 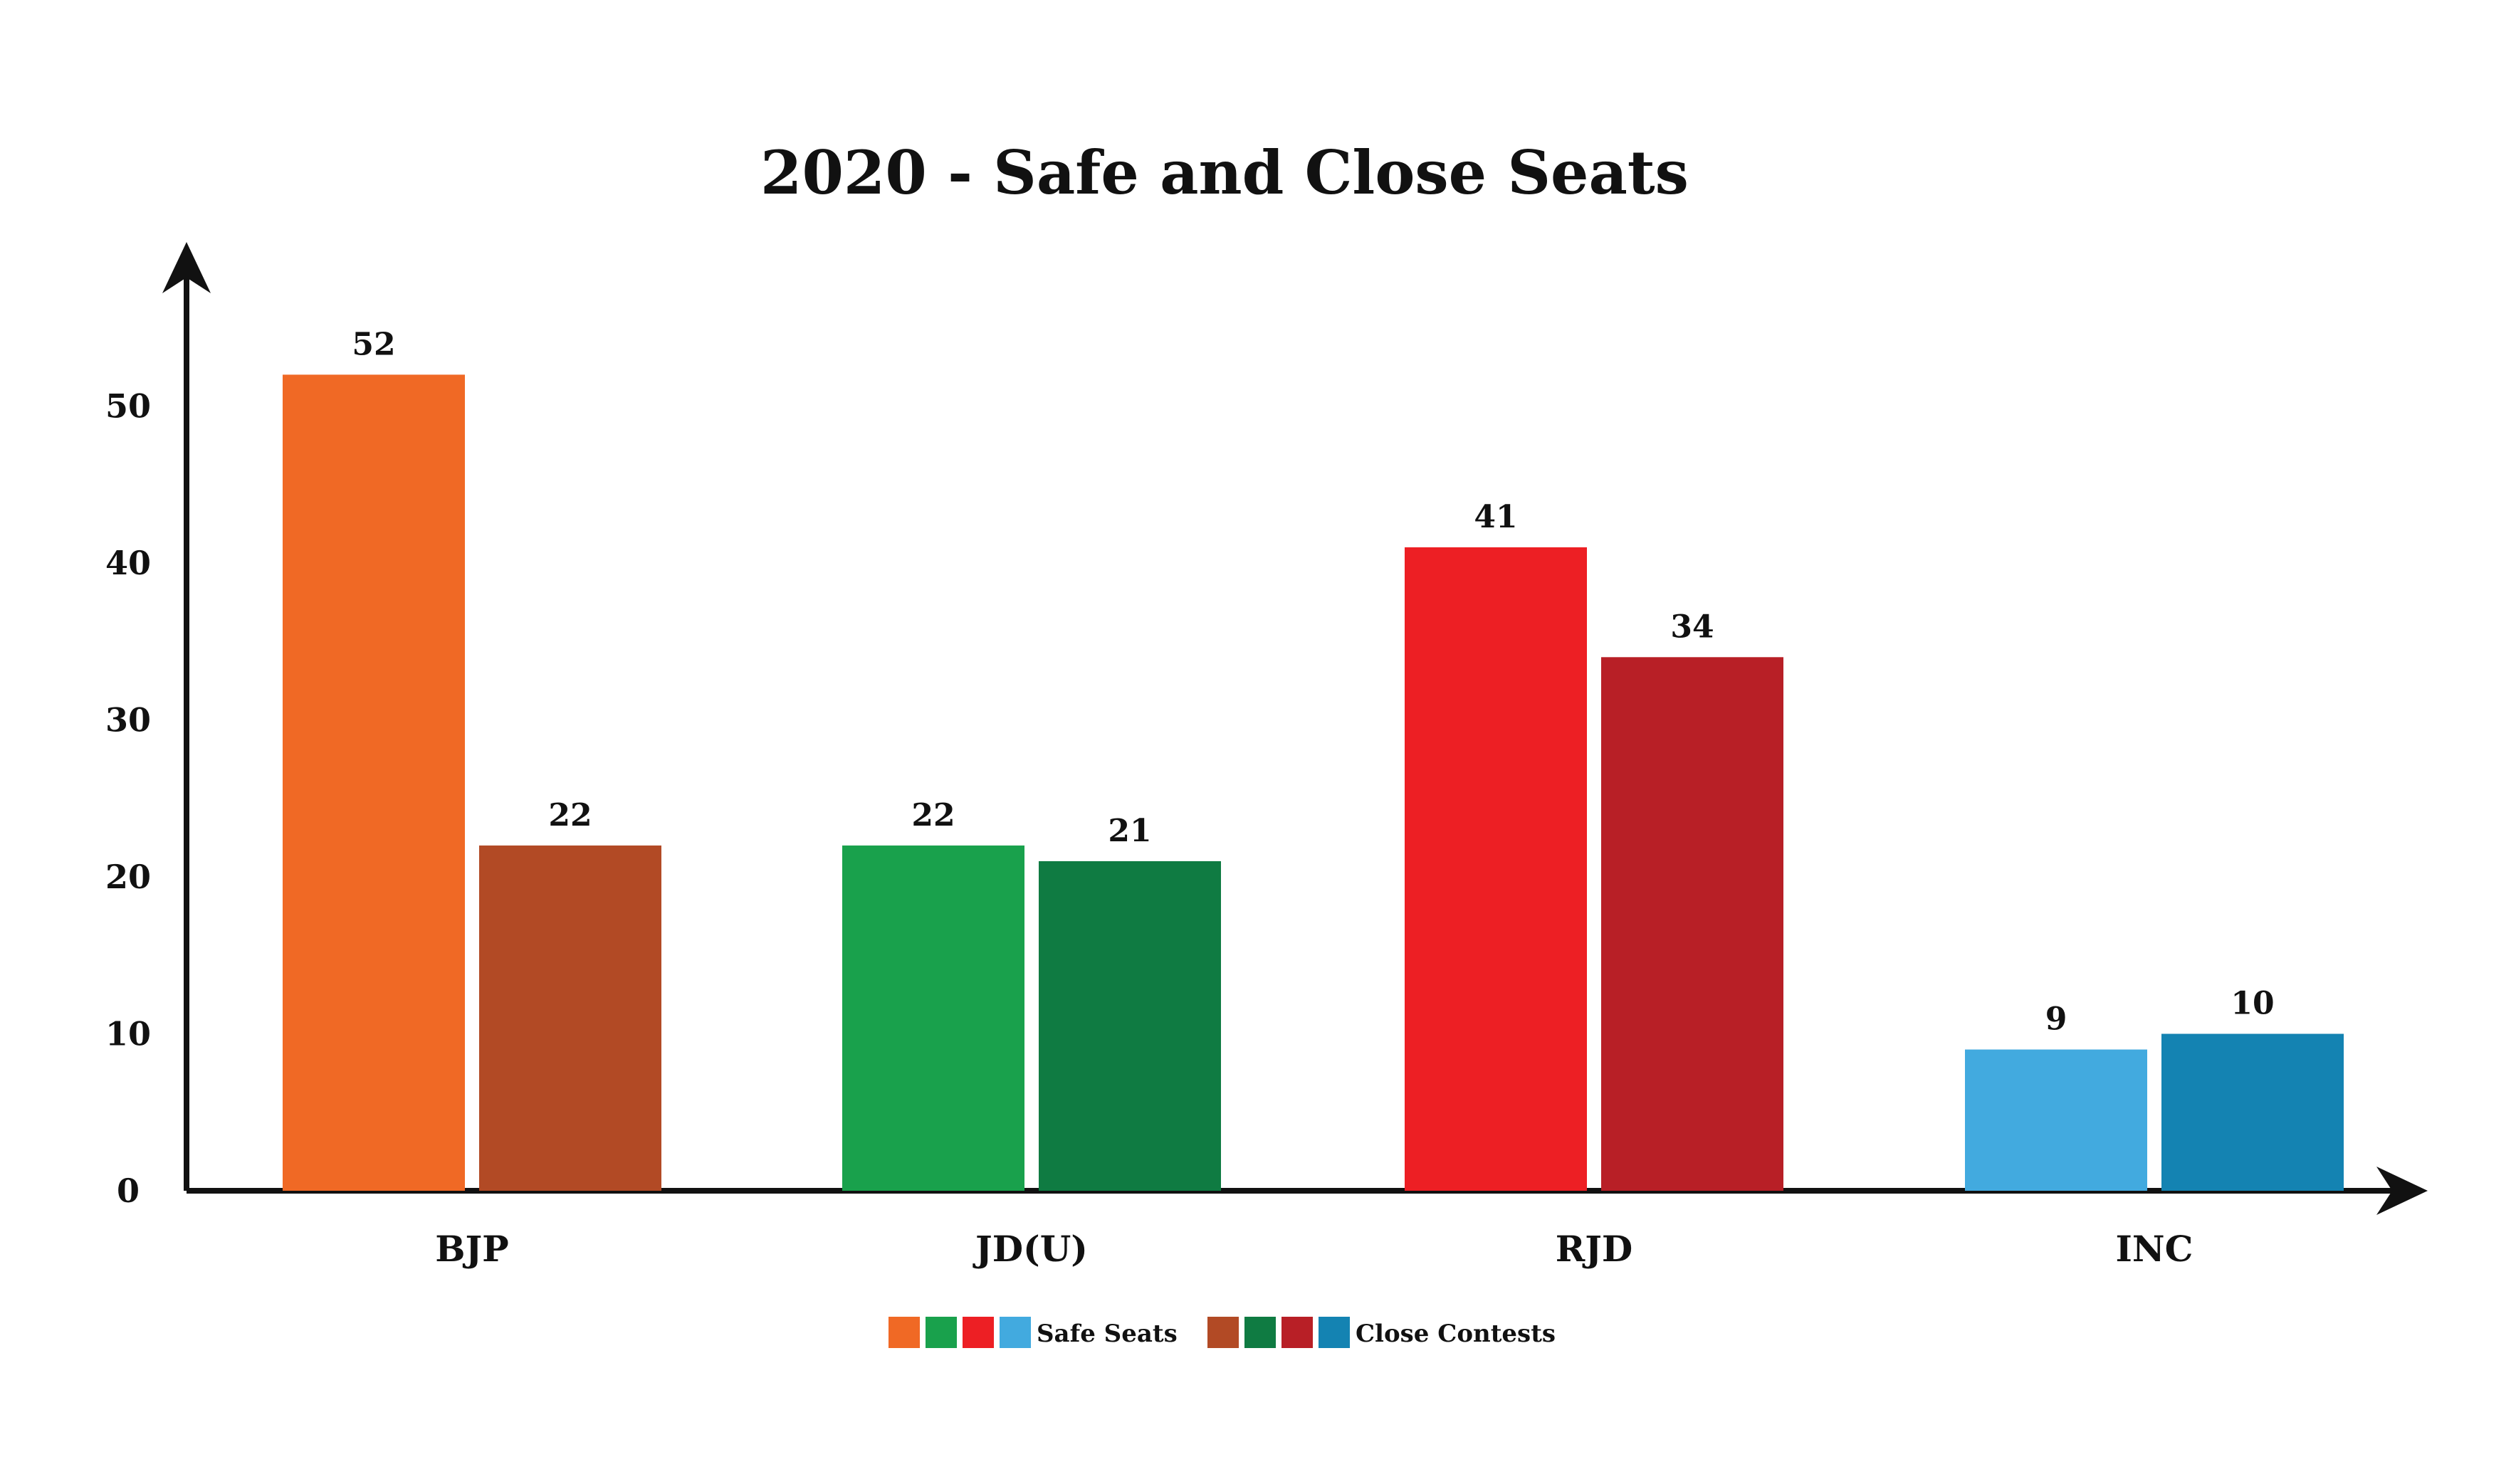 I want to click on y-tick-label: 40, so click(x=128, y=563).